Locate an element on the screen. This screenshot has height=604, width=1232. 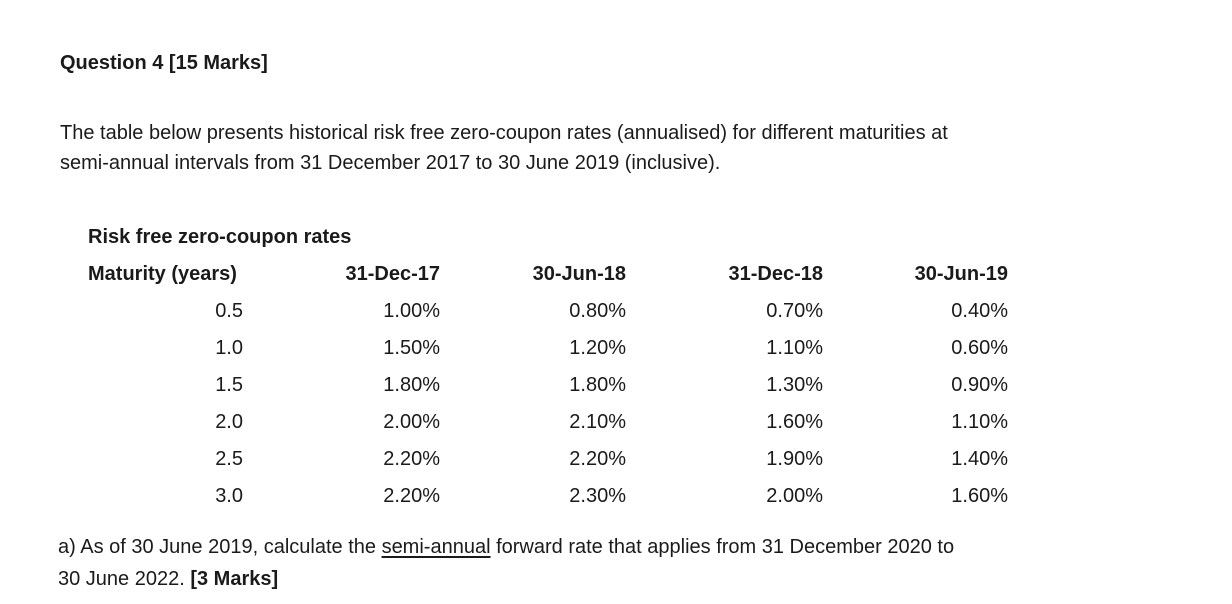
maturity-cell: 2.0 is located at coordinates (229, 422).